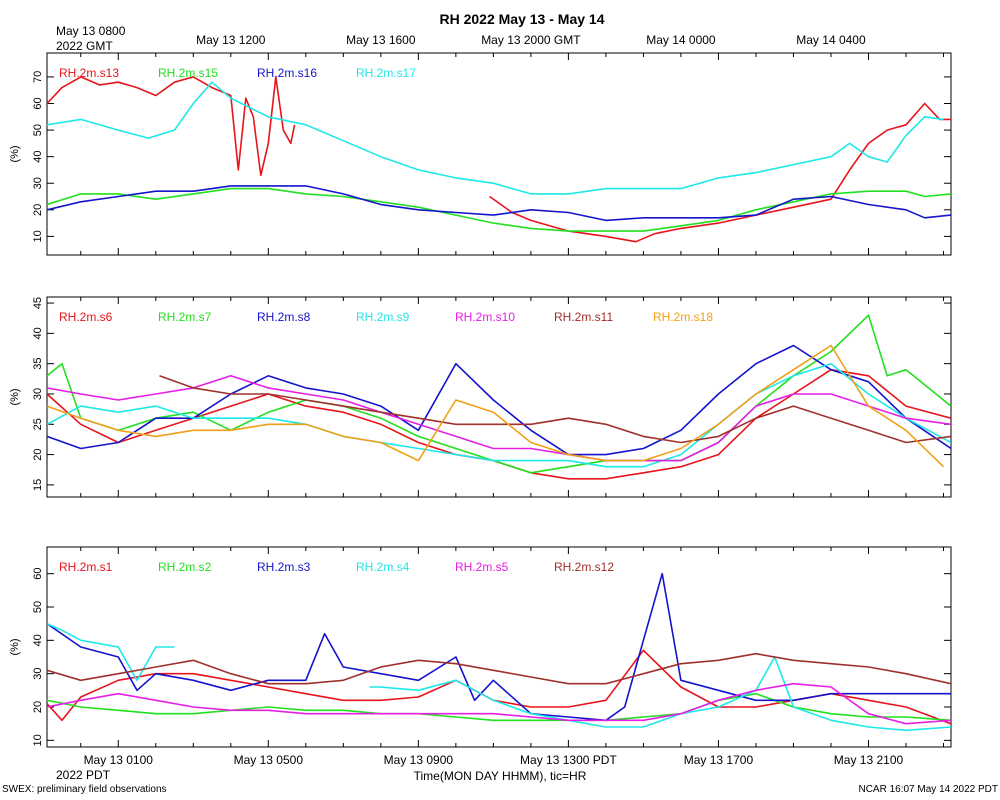  I want to click on y-tick-label: 45, so click(38, 303).